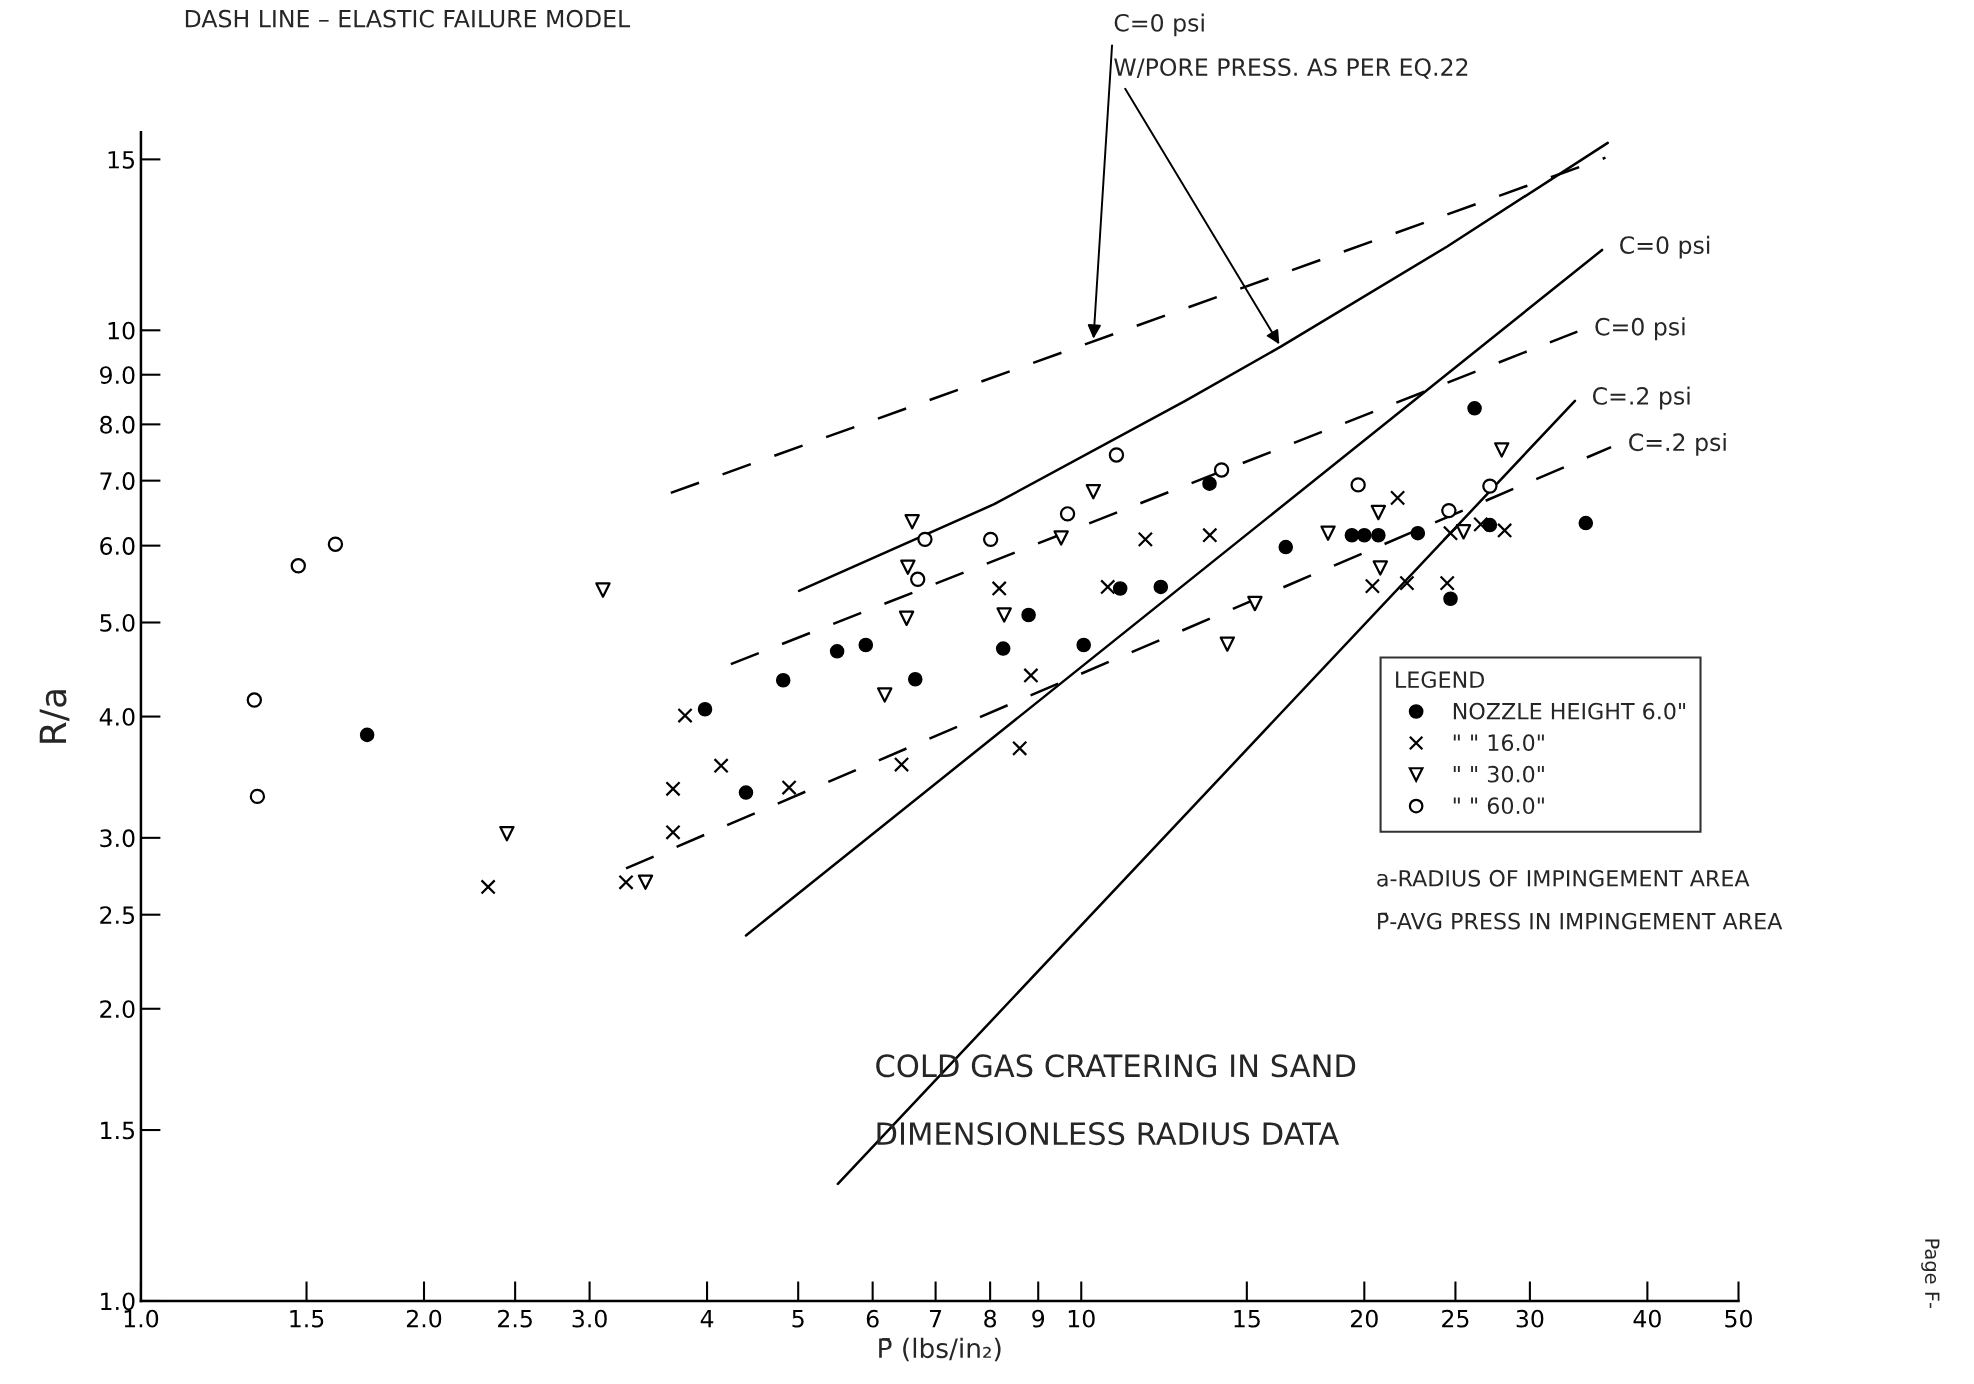  Describe the element at coordinates (990, 1318) in the screenshot. I see `x-tick-label: 8` at that location.